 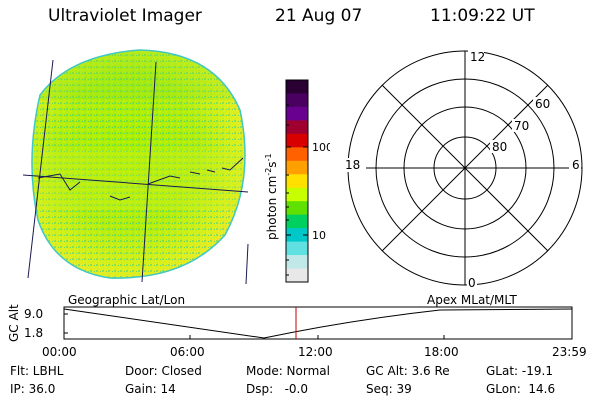 I want to click on mlt-label-0: 0, so click(x=472, y=282).